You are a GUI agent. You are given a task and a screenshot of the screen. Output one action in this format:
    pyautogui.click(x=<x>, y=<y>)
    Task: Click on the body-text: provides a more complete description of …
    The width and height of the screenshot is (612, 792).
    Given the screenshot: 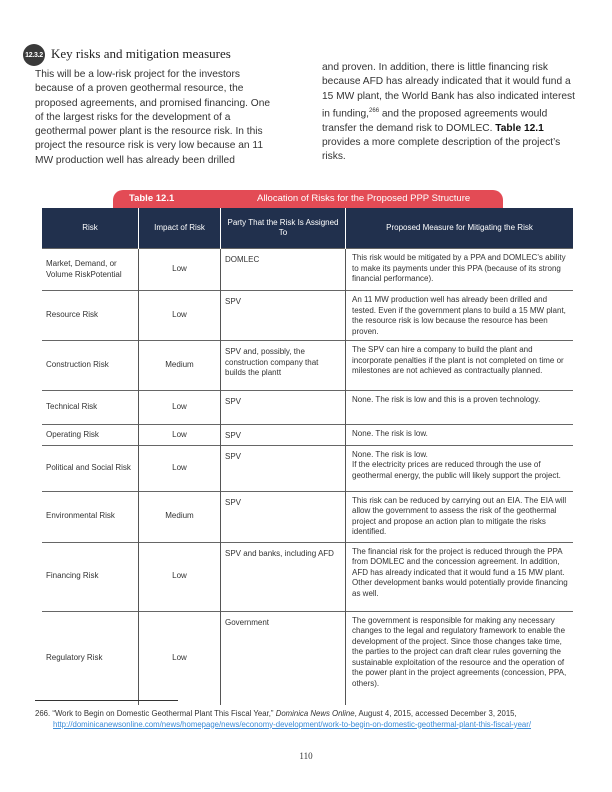 What is the action you would take?
    pyautogui.click(x=441, y=149)
    